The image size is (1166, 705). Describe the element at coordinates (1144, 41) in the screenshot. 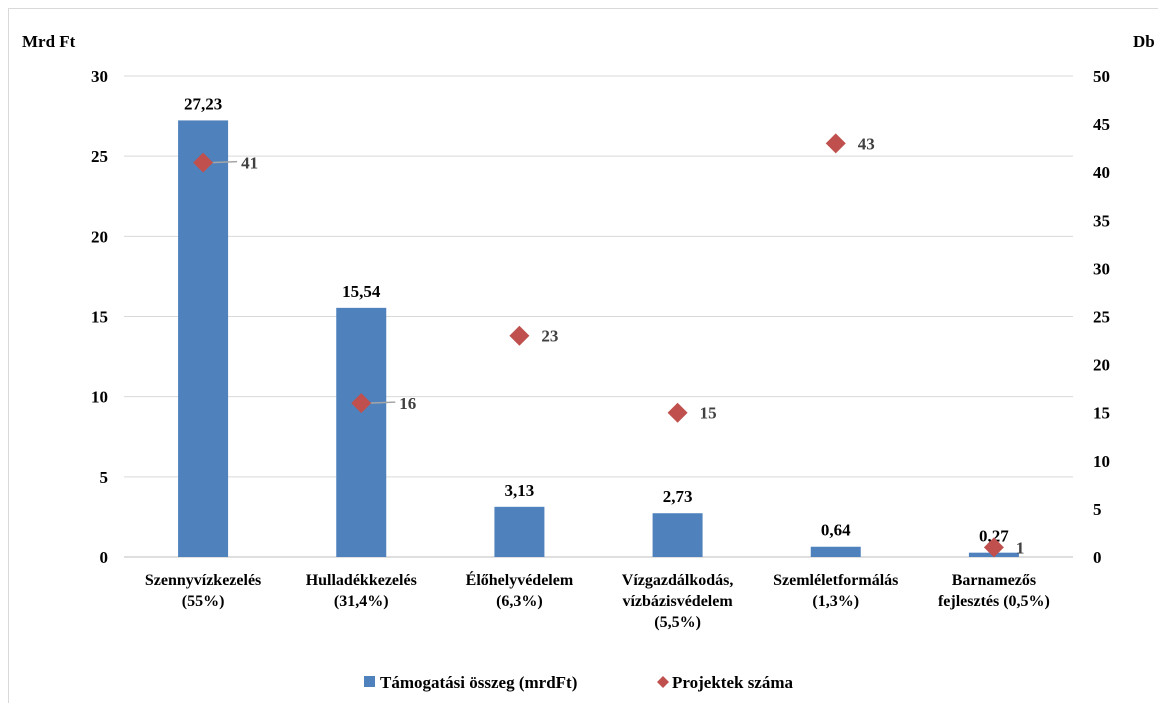

I see `y-right-axis-label: Db` at that location.